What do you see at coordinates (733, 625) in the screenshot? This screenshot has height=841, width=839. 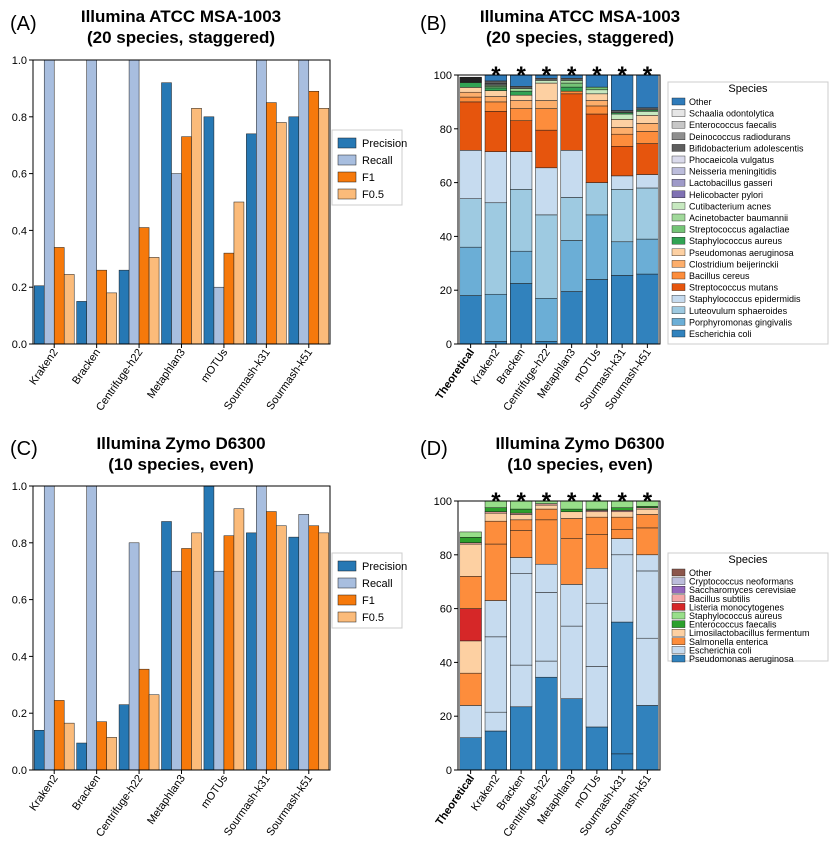 I see `p3-legend-label: Enterococcus faecalis` at bounding box center [733, 625].